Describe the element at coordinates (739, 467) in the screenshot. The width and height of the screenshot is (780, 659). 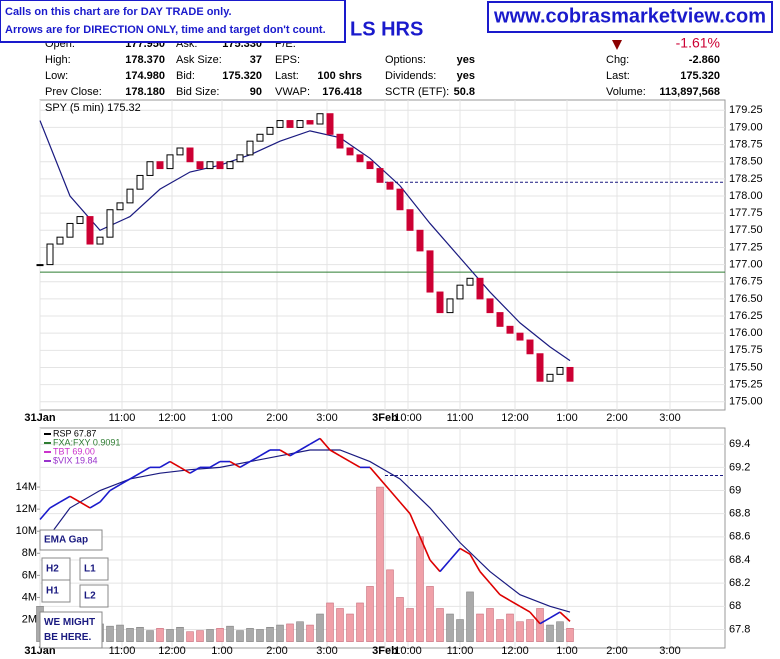
I see `y-tick-label: 69.2` at that location.